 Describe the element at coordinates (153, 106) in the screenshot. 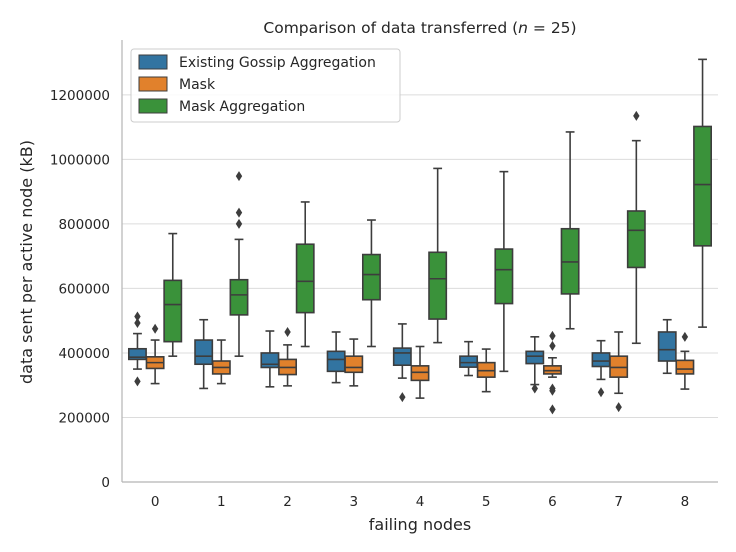

I see `legend-swatch-mask-aggregation` at that location.